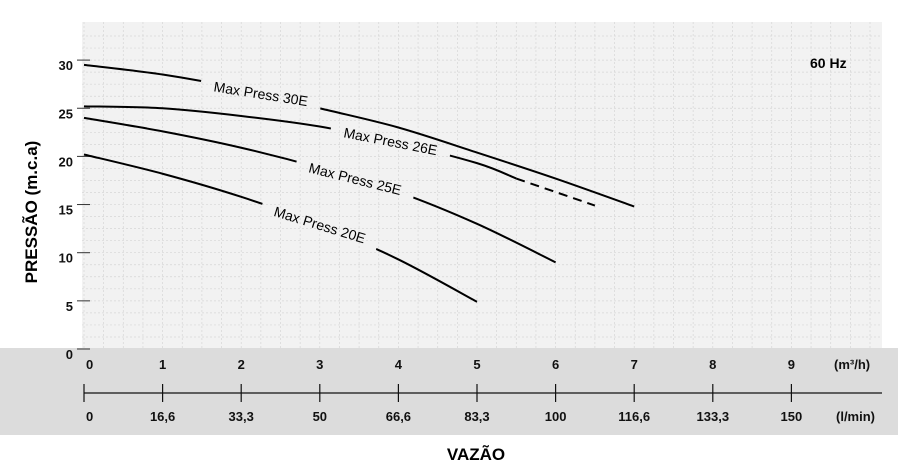 Image resolution: width=898 pixels, height=476 pixels. Describe the element at coordinates (634, 364) in the screenshot. I see `x-tick-label-m3h: 7` at that location.